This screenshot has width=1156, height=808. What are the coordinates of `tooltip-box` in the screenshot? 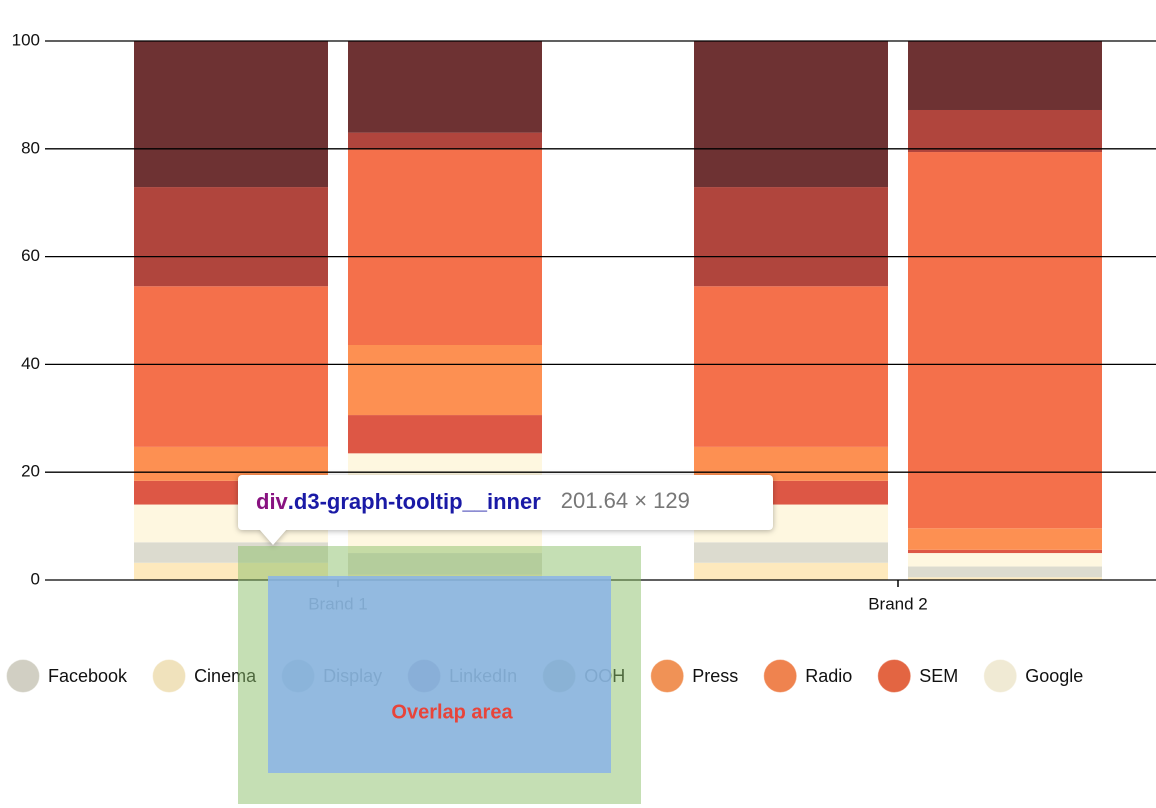 It's located at (505, 502).